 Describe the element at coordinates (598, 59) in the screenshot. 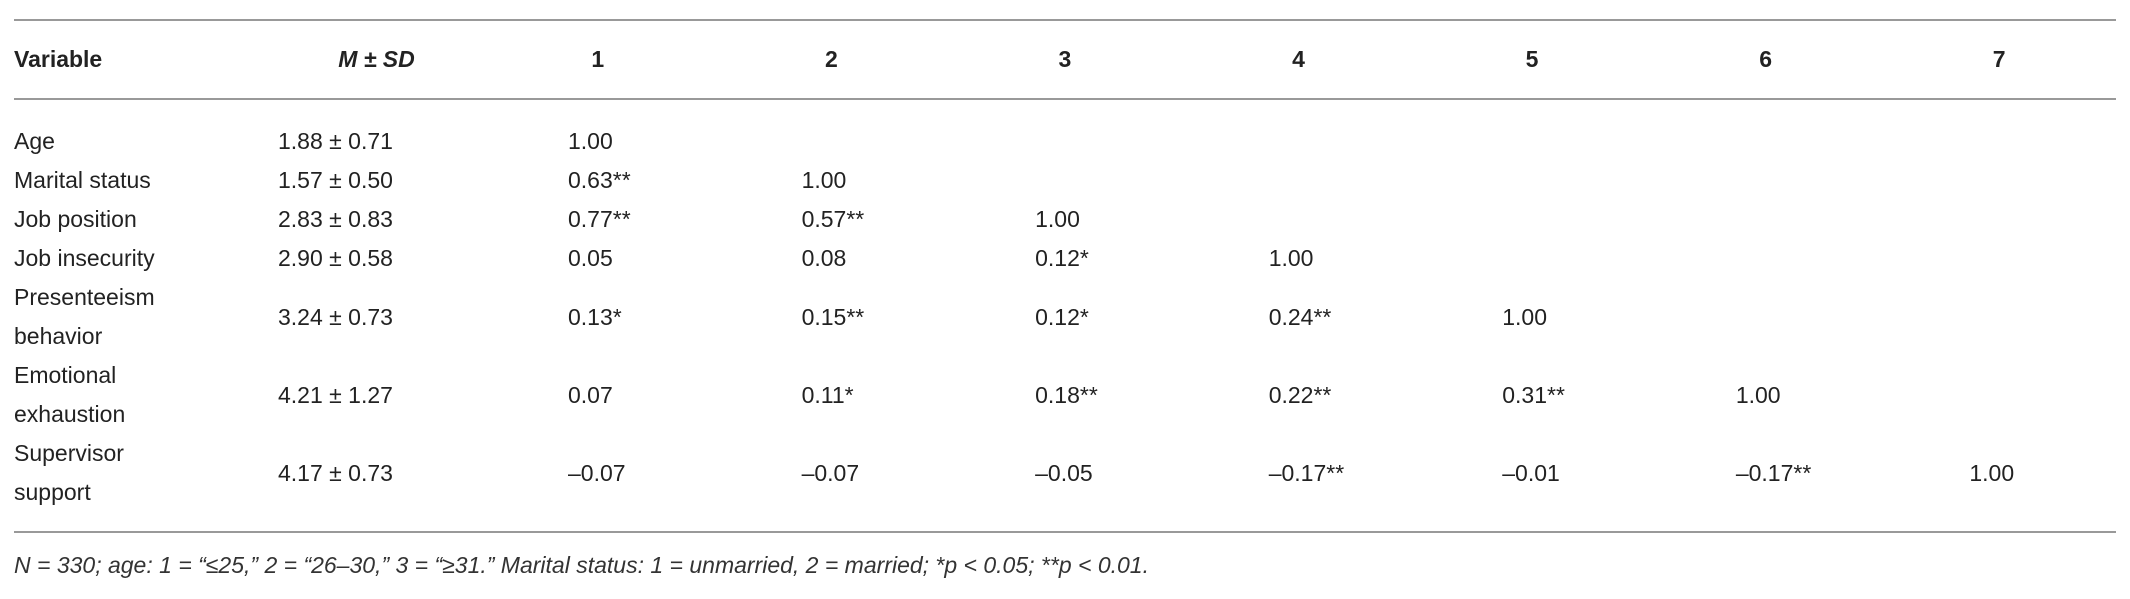

I see `column-header: 1` at that location.